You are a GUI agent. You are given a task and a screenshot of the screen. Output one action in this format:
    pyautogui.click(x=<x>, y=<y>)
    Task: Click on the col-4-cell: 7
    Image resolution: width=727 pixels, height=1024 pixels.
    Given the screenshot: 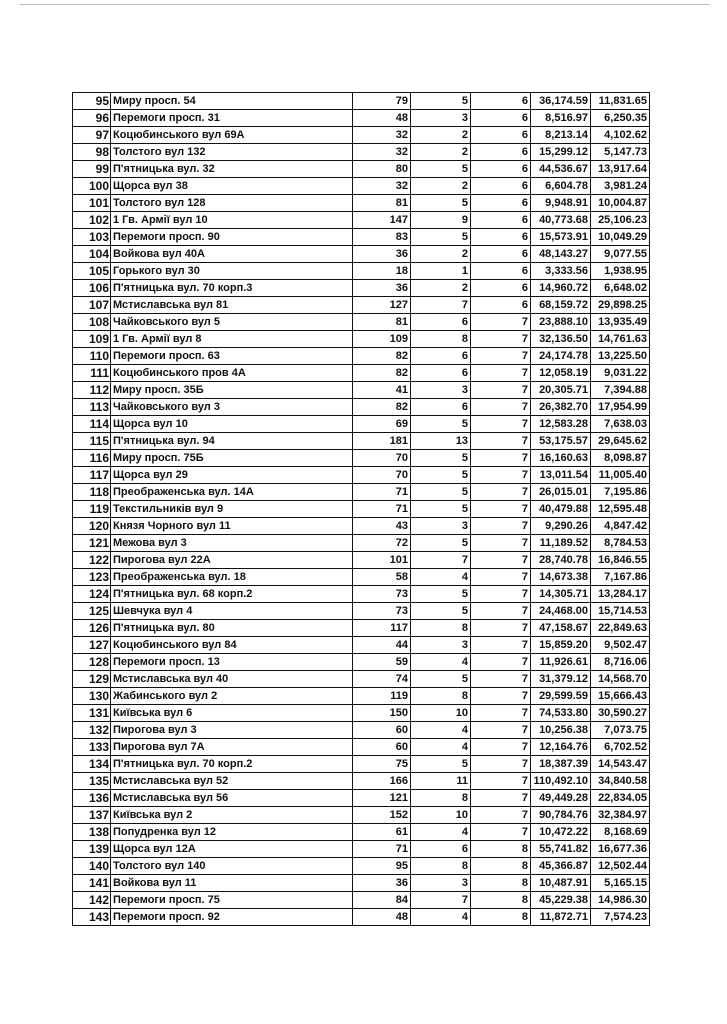 What is the action you would take?
    pyautogui.click(x=440, y=560)
    